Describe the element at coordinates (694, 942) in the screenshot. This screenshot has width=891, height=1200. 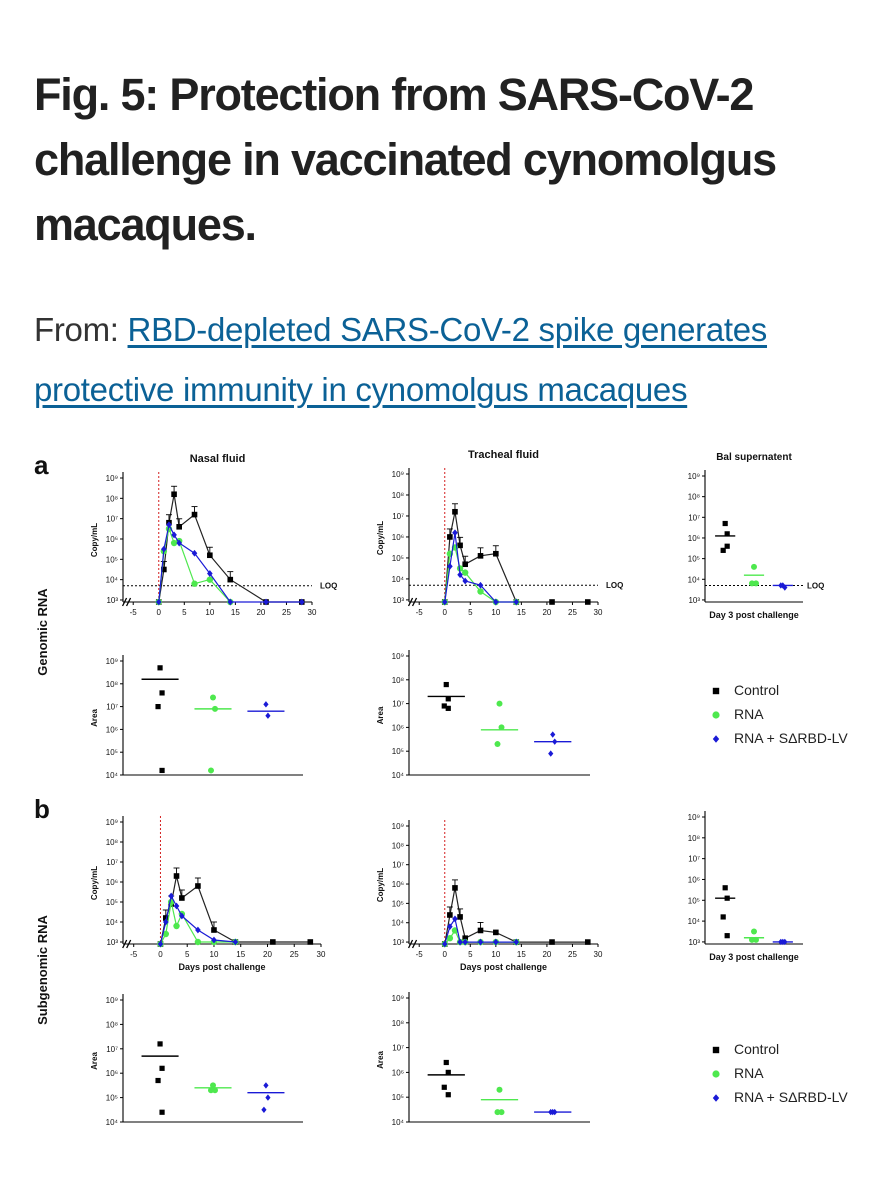
I see `bal-subgenomic-y-tick-label: 10³` at that location.